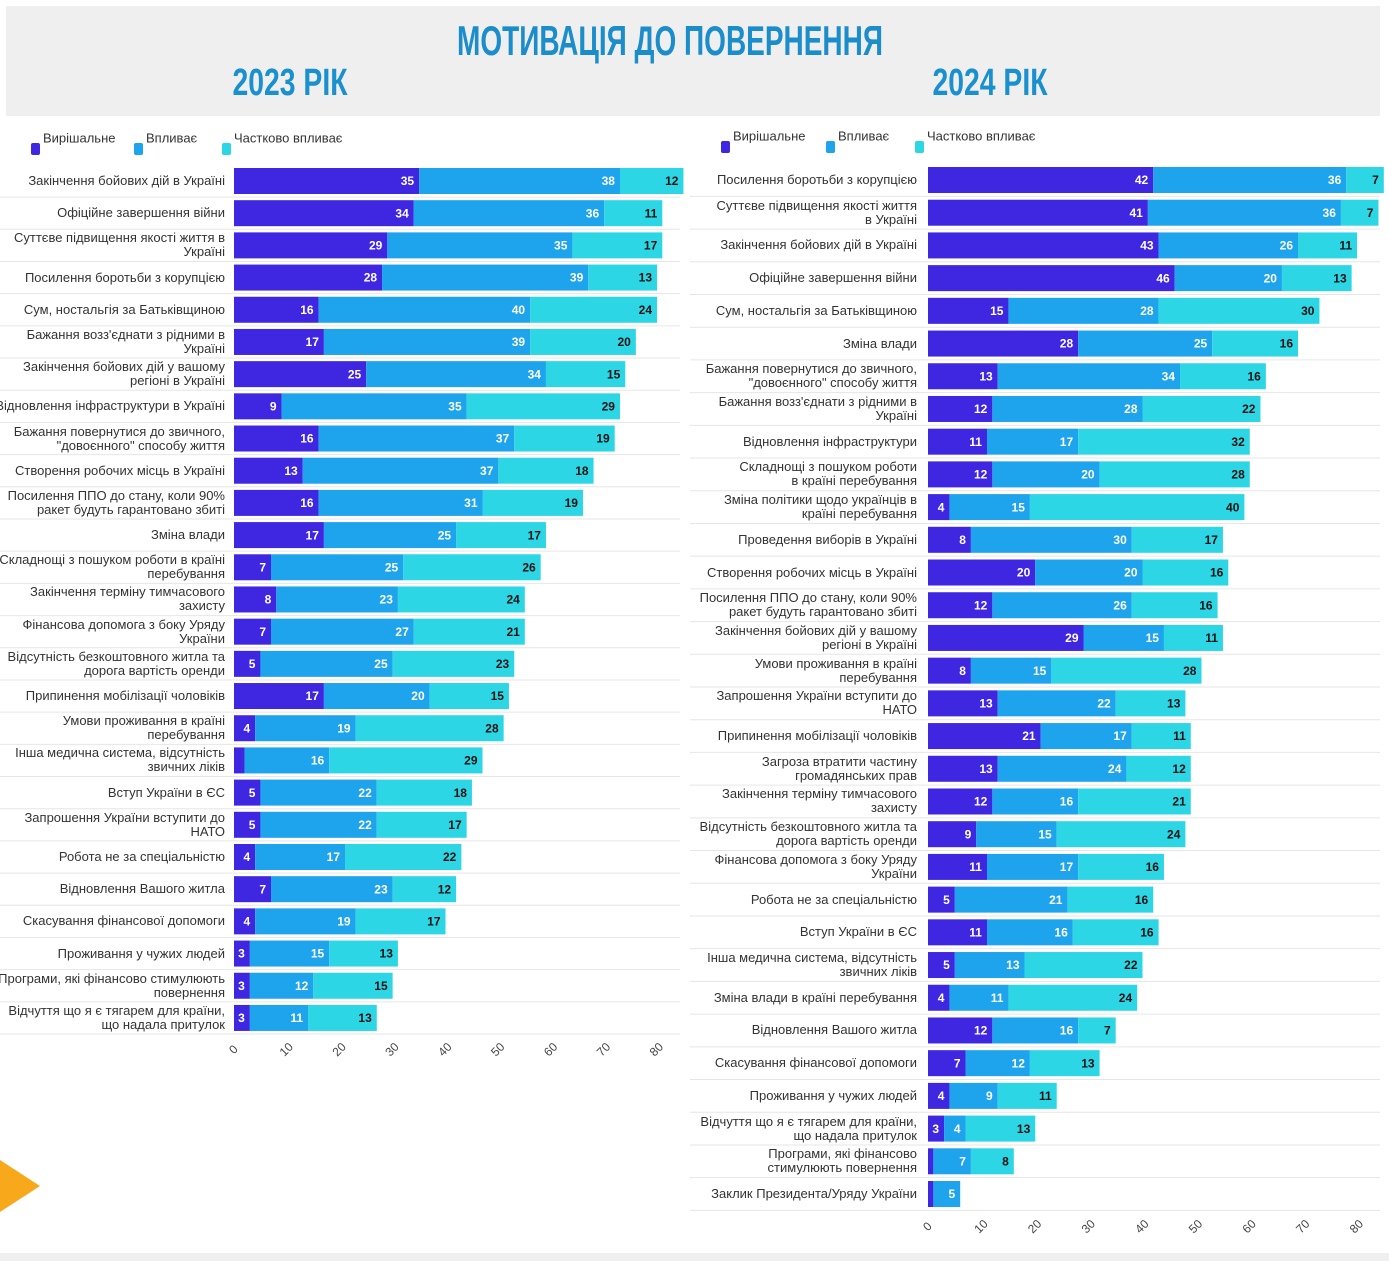 Image resolution: width=1389 pixels, height=1261 pixels. Describe the element at coordinates (833, 278) in the screenshot. I see `category-label: Офіційне завершення війни` at that location.